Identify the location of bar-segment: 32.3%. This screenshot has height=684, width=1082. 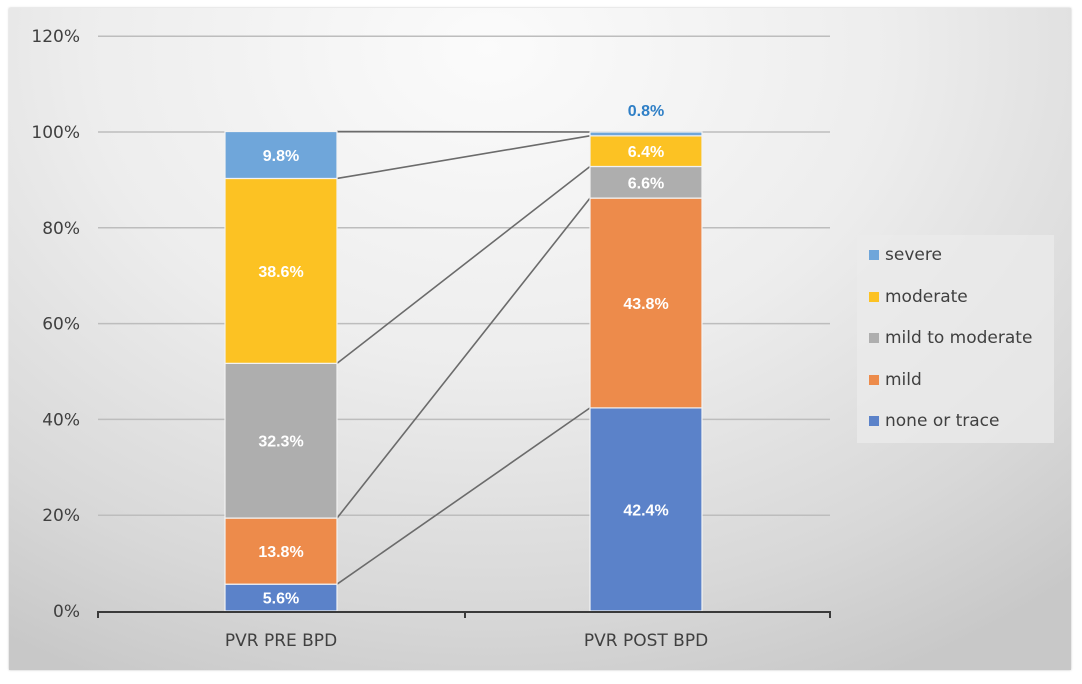
(281, 440).